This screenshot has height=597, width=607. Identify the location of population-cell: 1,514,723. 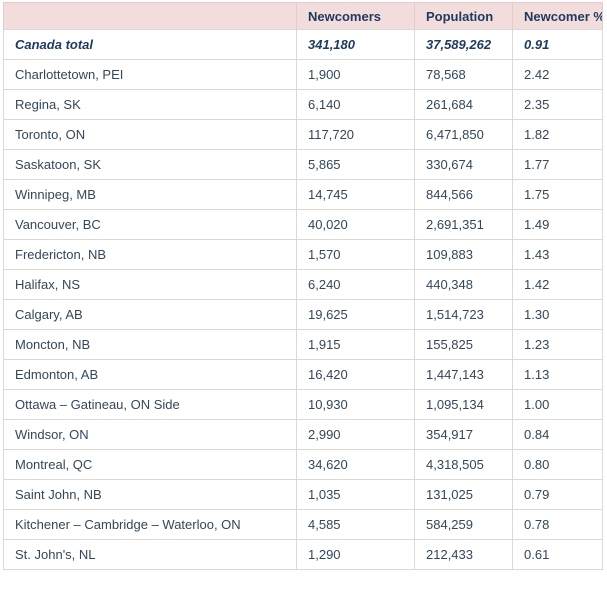
(463, 314).